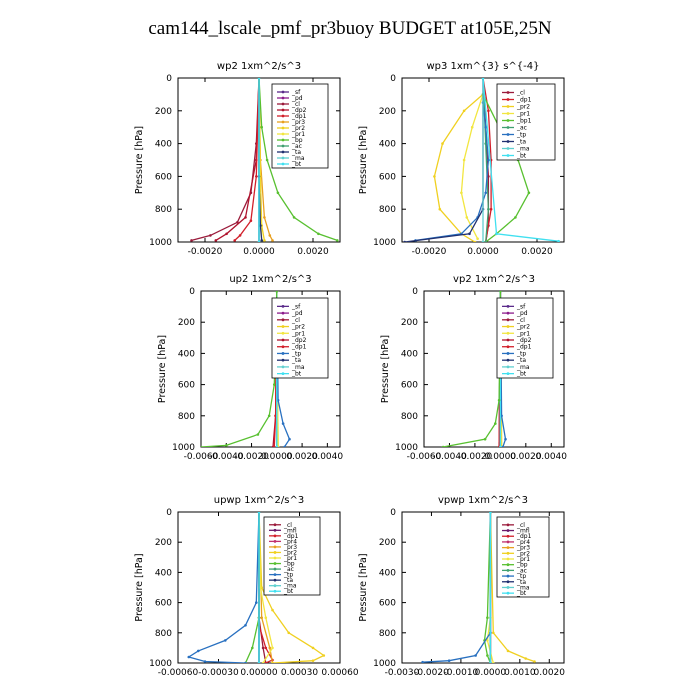 This screenshot has width=700, height=700. What do you see at coordinates (299, 110) in the screenshot?
I see `legend-label: _dp2` at bounding box center [299, 110].